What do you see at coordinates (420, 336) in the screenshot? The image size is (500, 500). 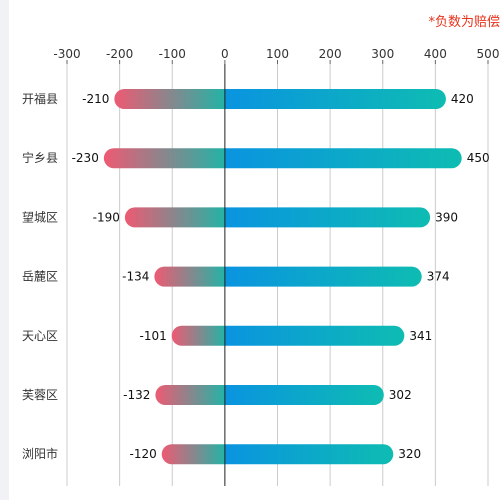 I see `positive-value-label: 341` at bounding box center [420, 336].